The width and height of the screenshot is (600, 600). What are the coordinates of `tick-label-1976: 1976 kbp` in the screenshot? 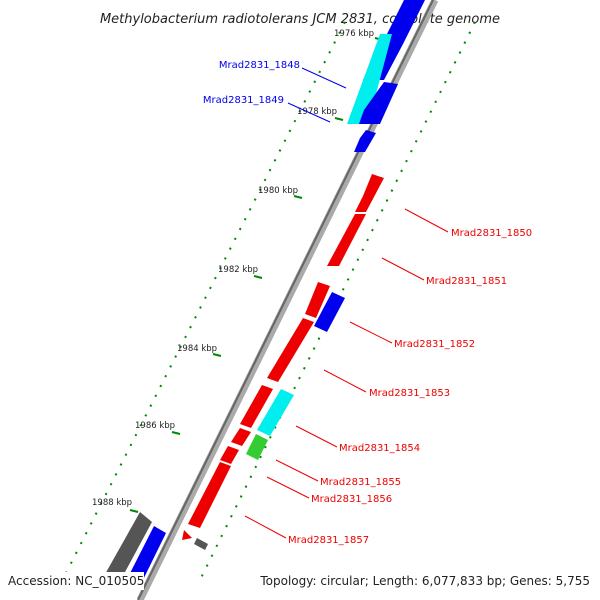 It's located at (354, 34).